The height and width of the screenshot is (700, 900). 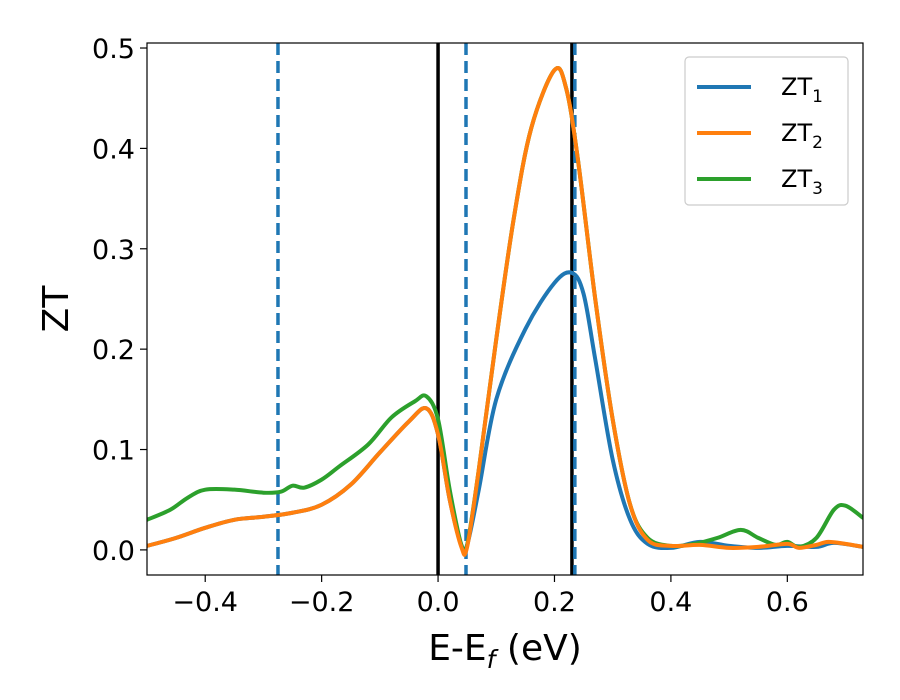 I want to click on x-tick-label: 0.2, so click(x=554, y=602).